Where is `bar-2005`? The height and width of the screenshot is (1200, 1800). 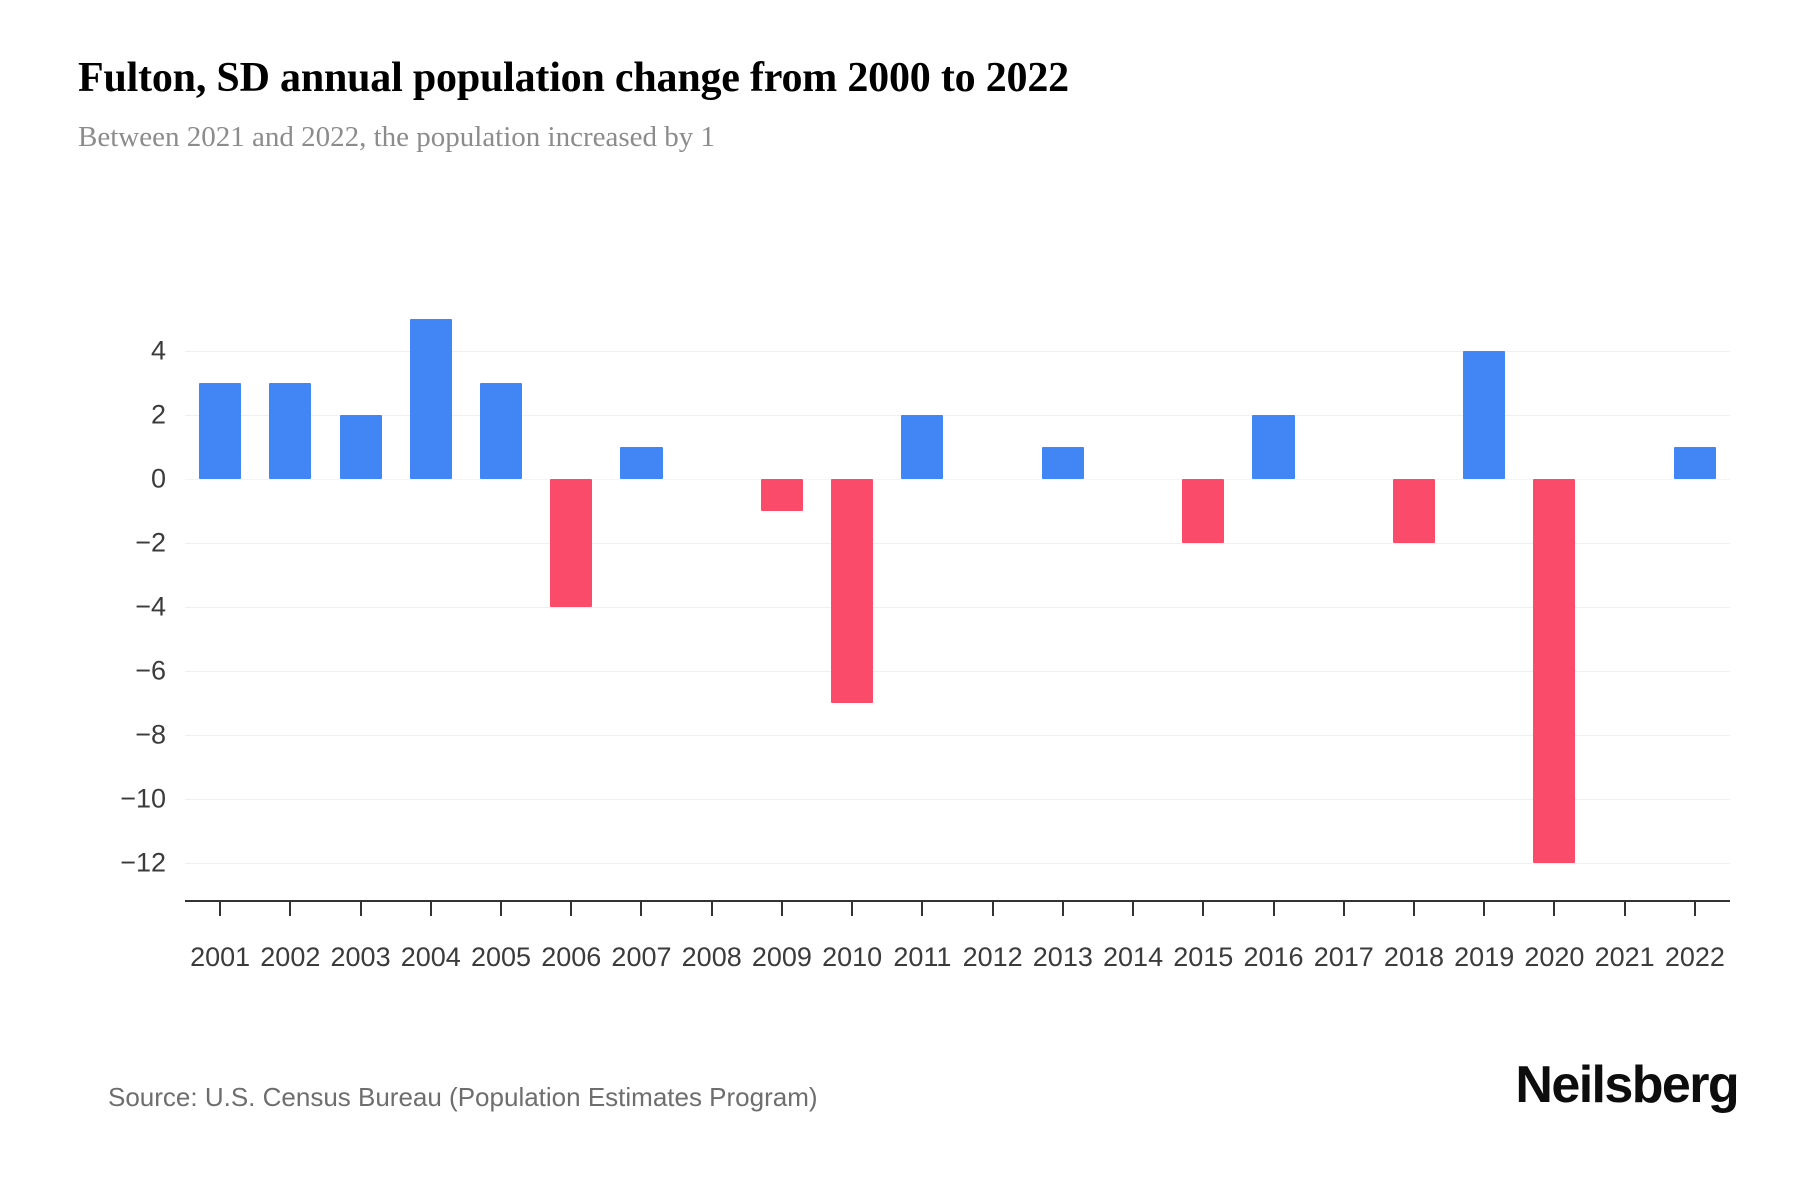
bar-2005 is located at coordinates (501, 431).